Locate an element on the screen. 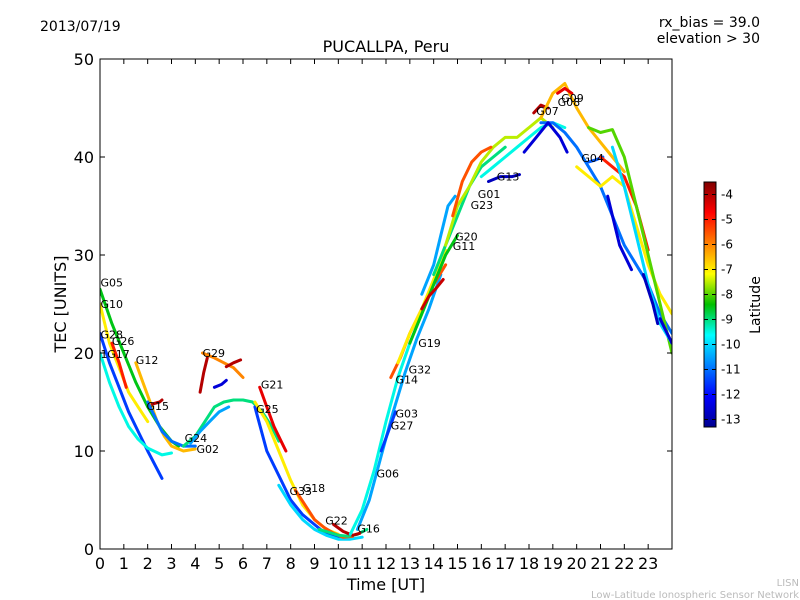 This screenshot has height=600, width=800. sat-label-g17: G17 is located at coordinates (118, 354).